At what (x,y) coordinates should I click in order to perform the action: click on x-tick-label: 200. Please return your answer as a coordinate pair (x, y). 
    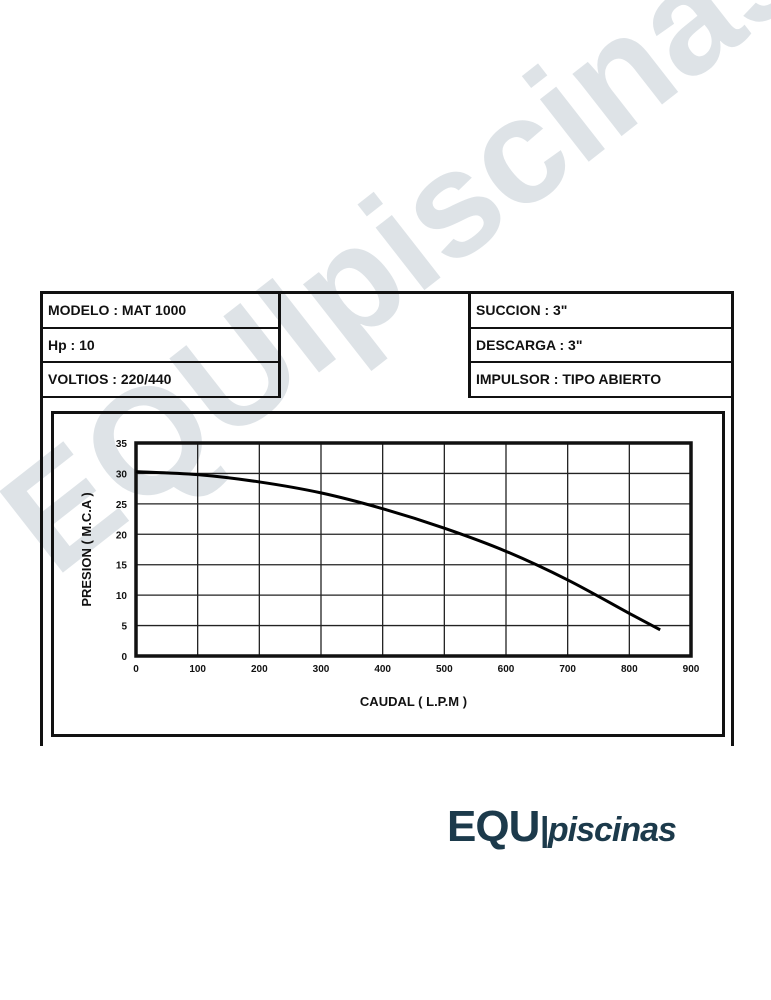
    Looking at the image, I should click on (259, 669).